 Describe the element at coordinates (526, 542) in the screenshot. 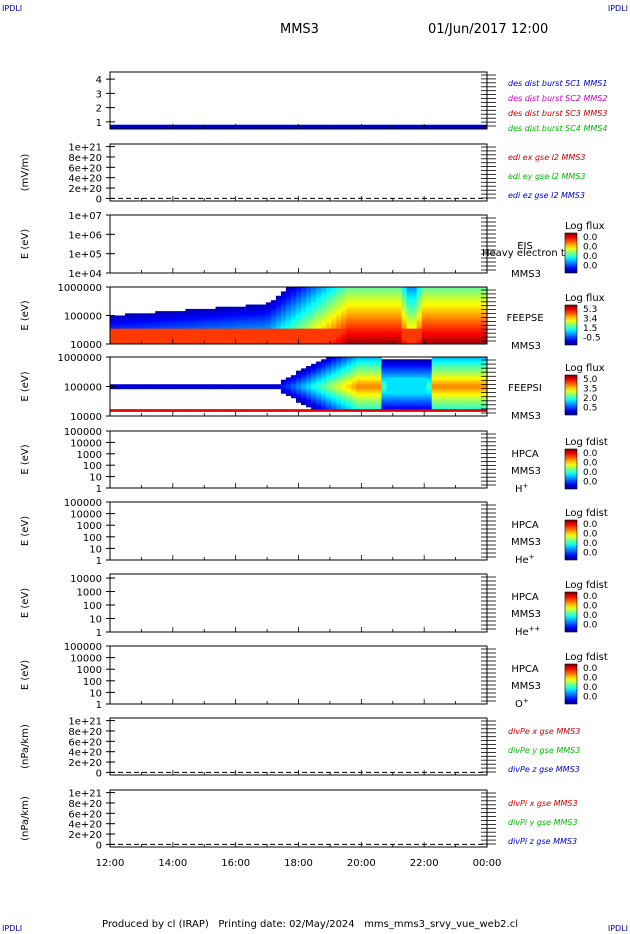

I see `spacecraft-label: MMS3` at that location.